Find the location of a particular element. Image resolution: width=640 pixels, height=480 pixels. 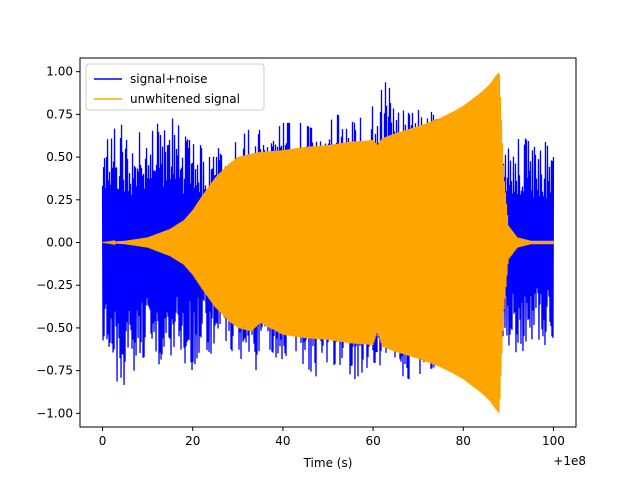

y-tick-label: −0.50 is located at coordinates (54, 328).